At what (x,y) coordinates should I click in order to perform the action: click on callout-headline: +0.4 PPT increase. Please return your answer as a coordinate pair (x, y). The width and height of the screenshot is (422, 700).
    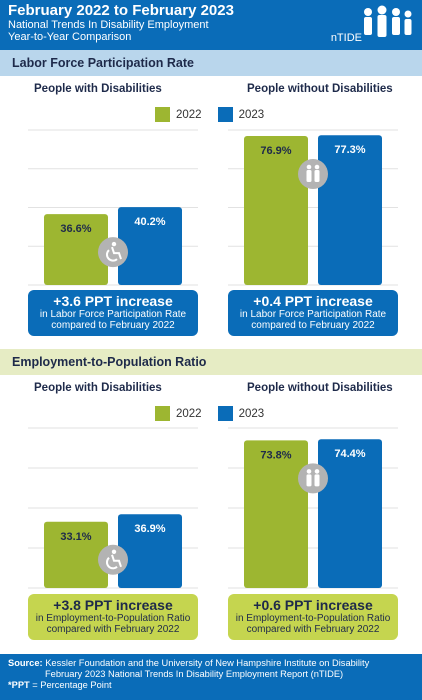
    Looking at the image, I should click on (313, 301).